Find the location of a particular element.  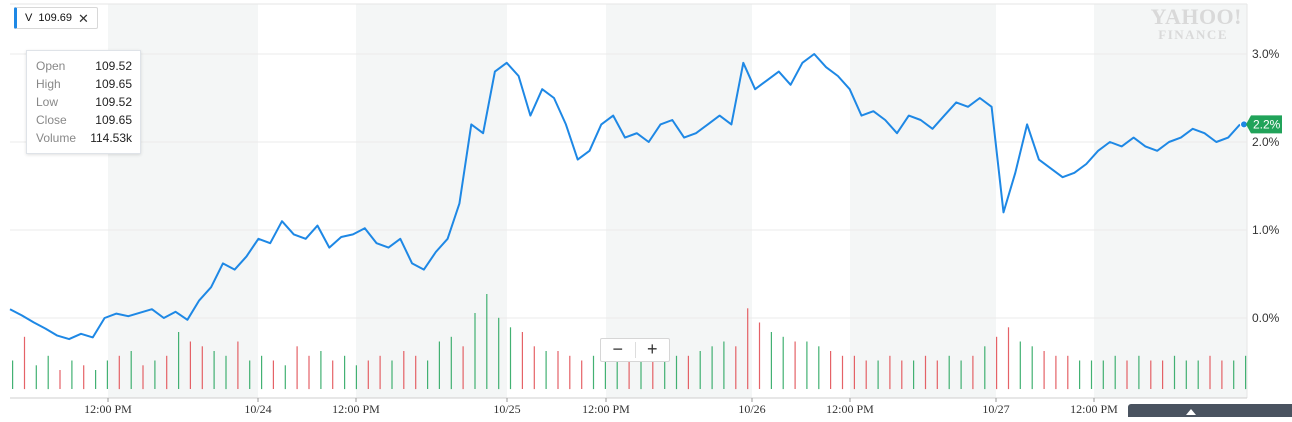

tooltip-row-low: Low 109.52 is located at coordinates (84, 102).